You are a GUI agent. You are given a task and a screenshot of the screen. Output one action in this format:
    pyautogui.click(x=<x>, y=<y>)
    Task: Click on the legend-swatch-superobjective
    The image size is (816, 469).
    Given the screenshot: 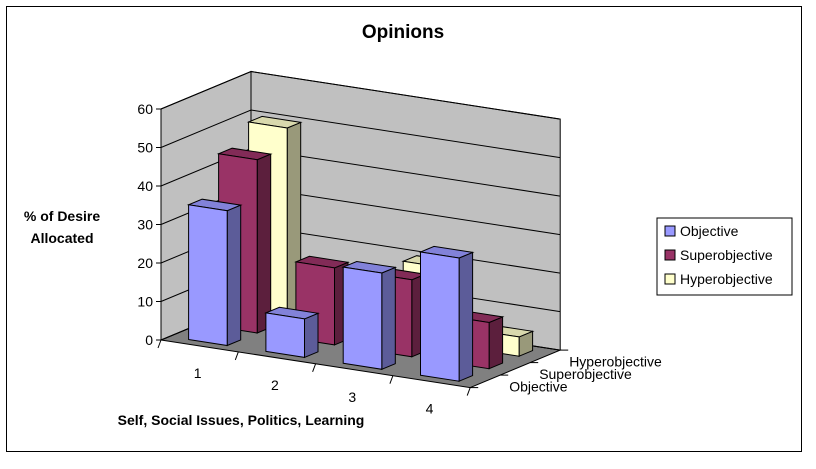 What is the action you would take?
    pyautogui.click(x=670, y=255)
    